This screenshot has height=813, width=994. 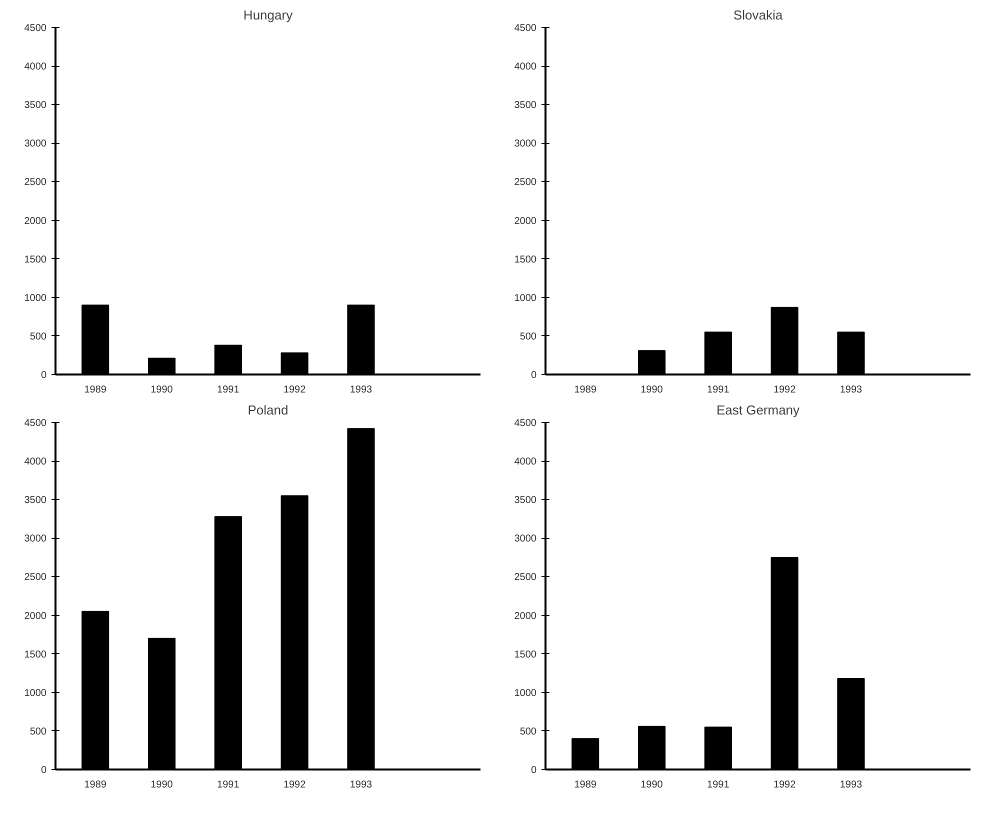 I want to click on chart-title: East Germany, so click(x=758, y=410).